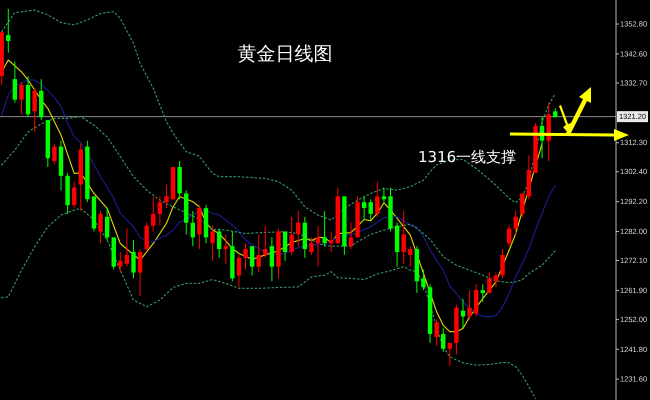  What do you see at coordinates (285, 54) in the screenshot?
I see `text: 黄金日线图` at bounding box center [285, 54].